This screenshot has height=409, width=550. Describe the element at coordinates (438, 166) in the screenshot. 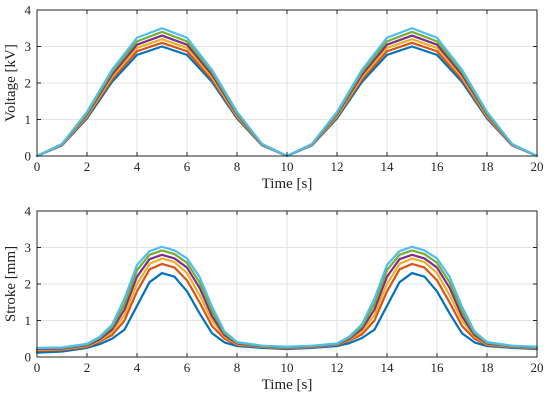

I see `voltage-x-tick-label: 16` at that location.